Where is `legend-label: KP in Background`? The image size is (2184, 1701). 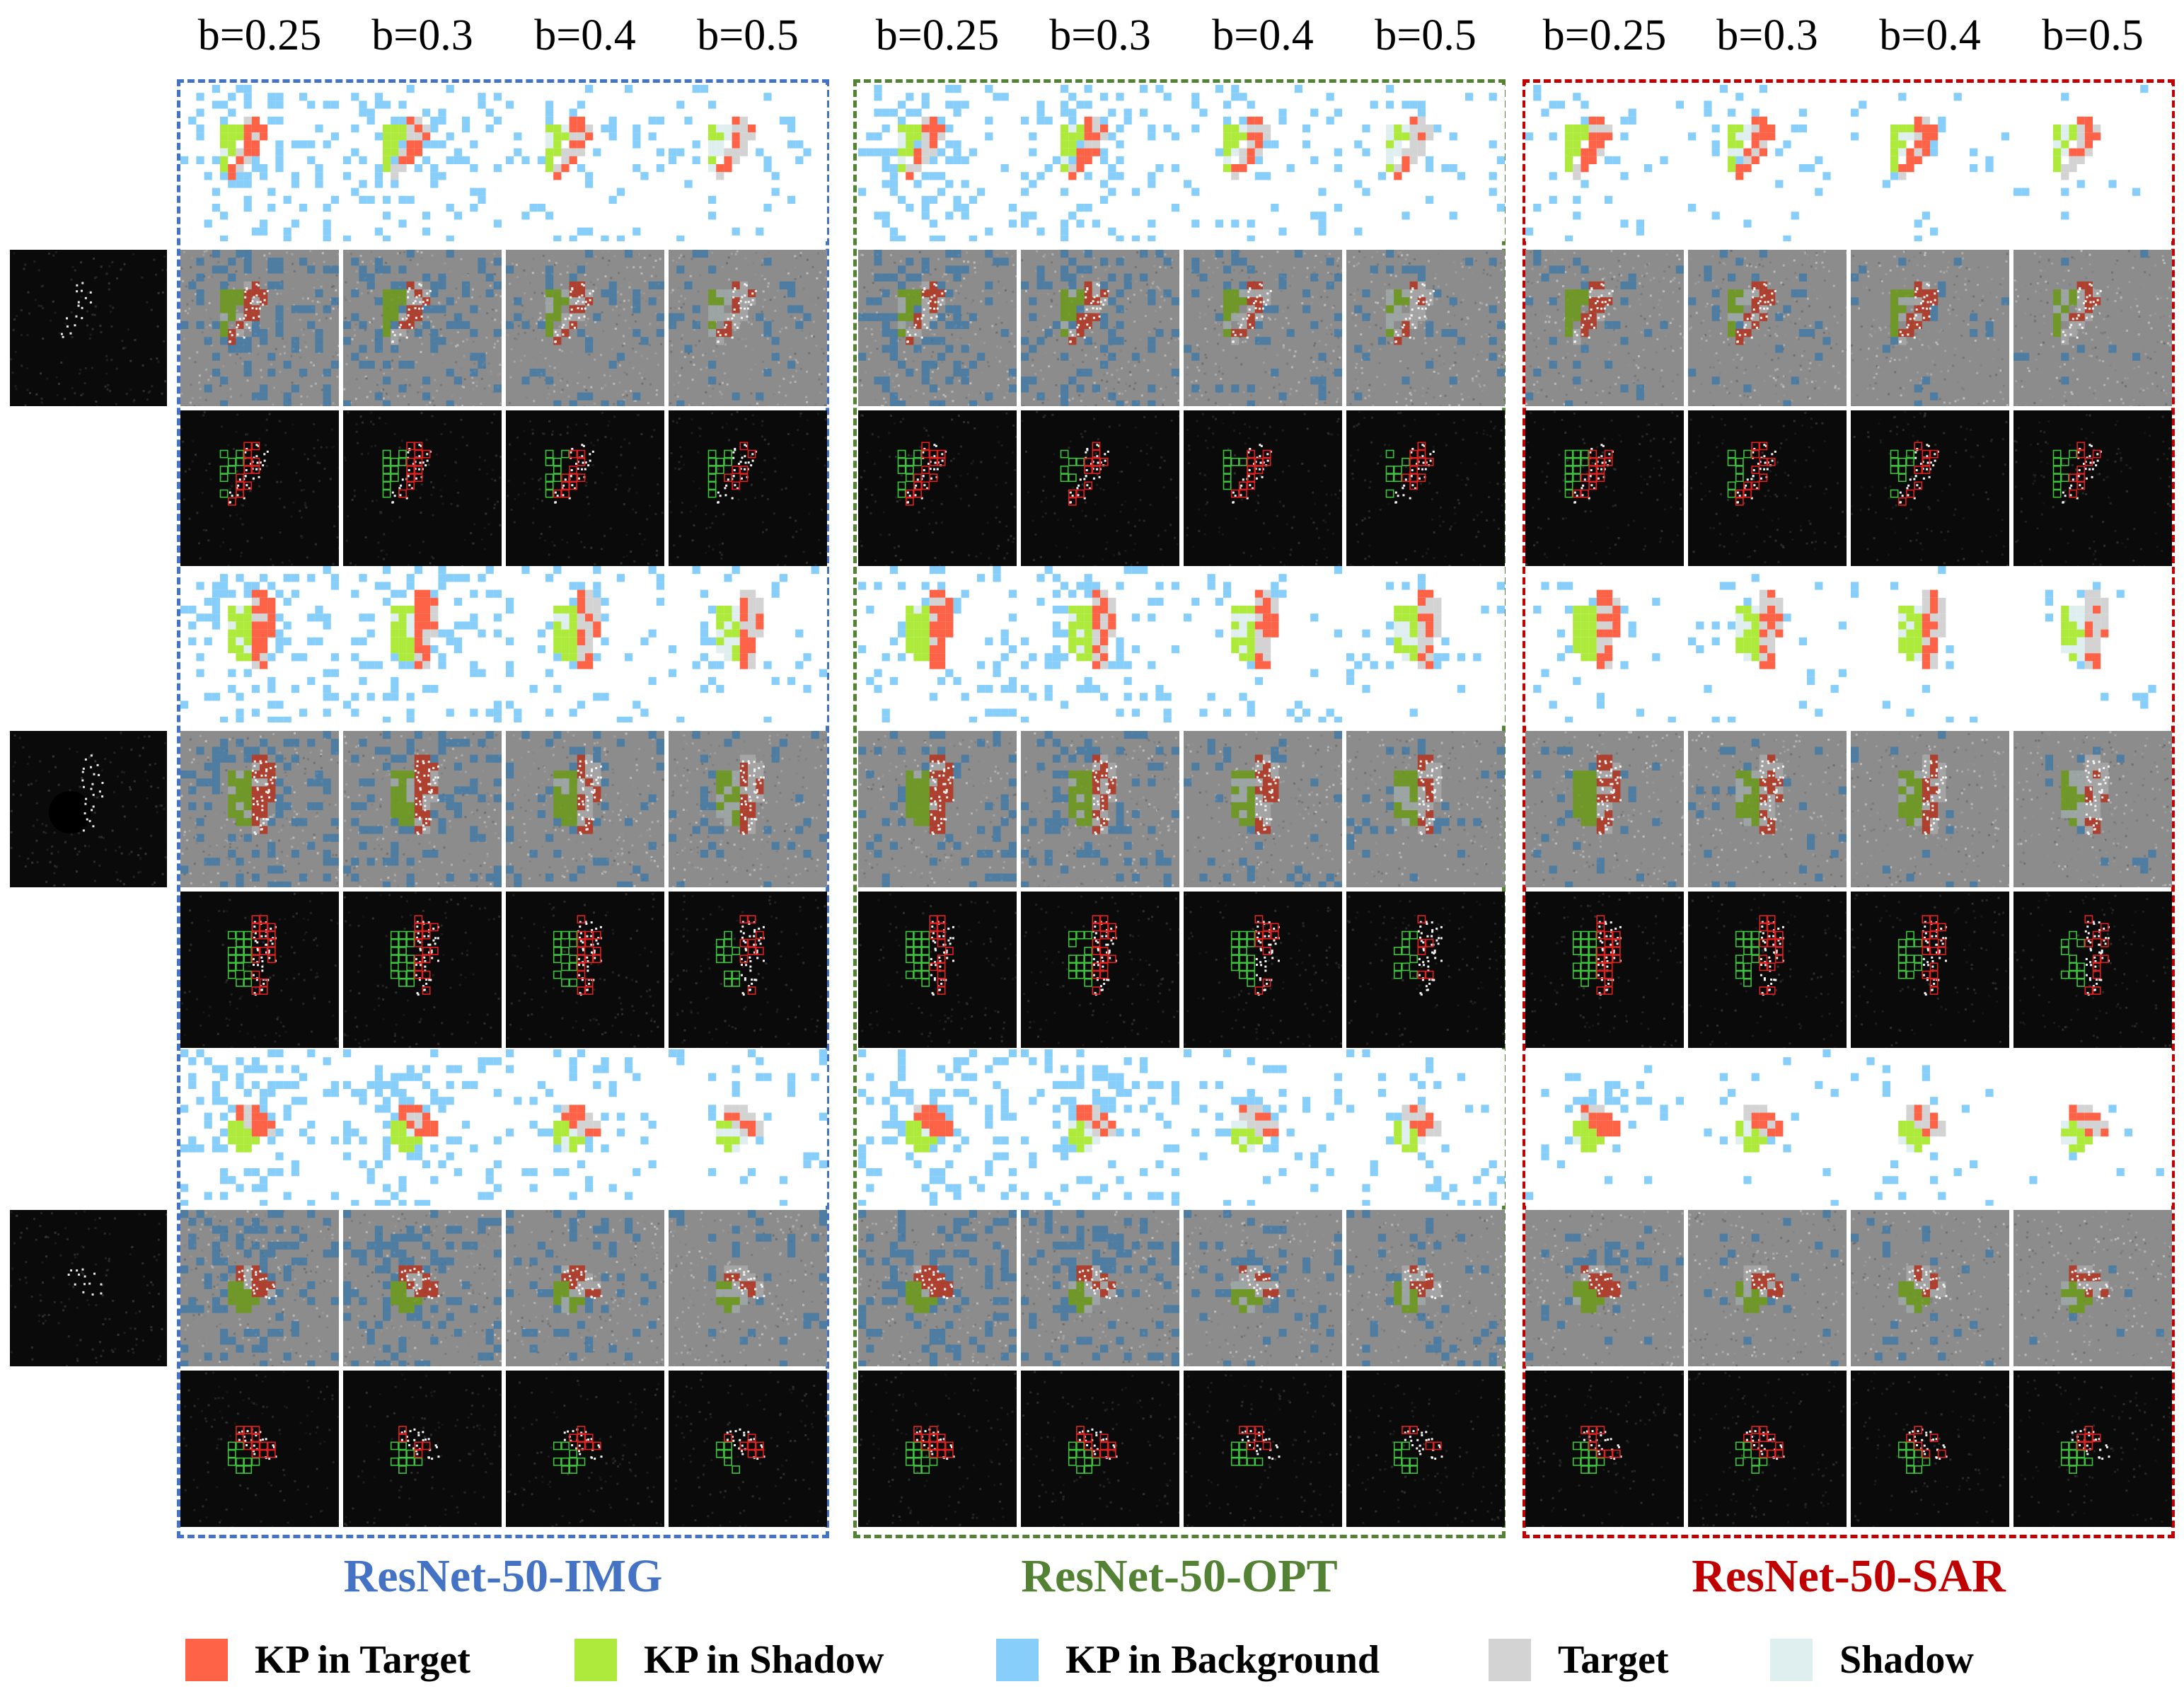
legend-label: KP in Background is located at coordinates (1223, 1660).